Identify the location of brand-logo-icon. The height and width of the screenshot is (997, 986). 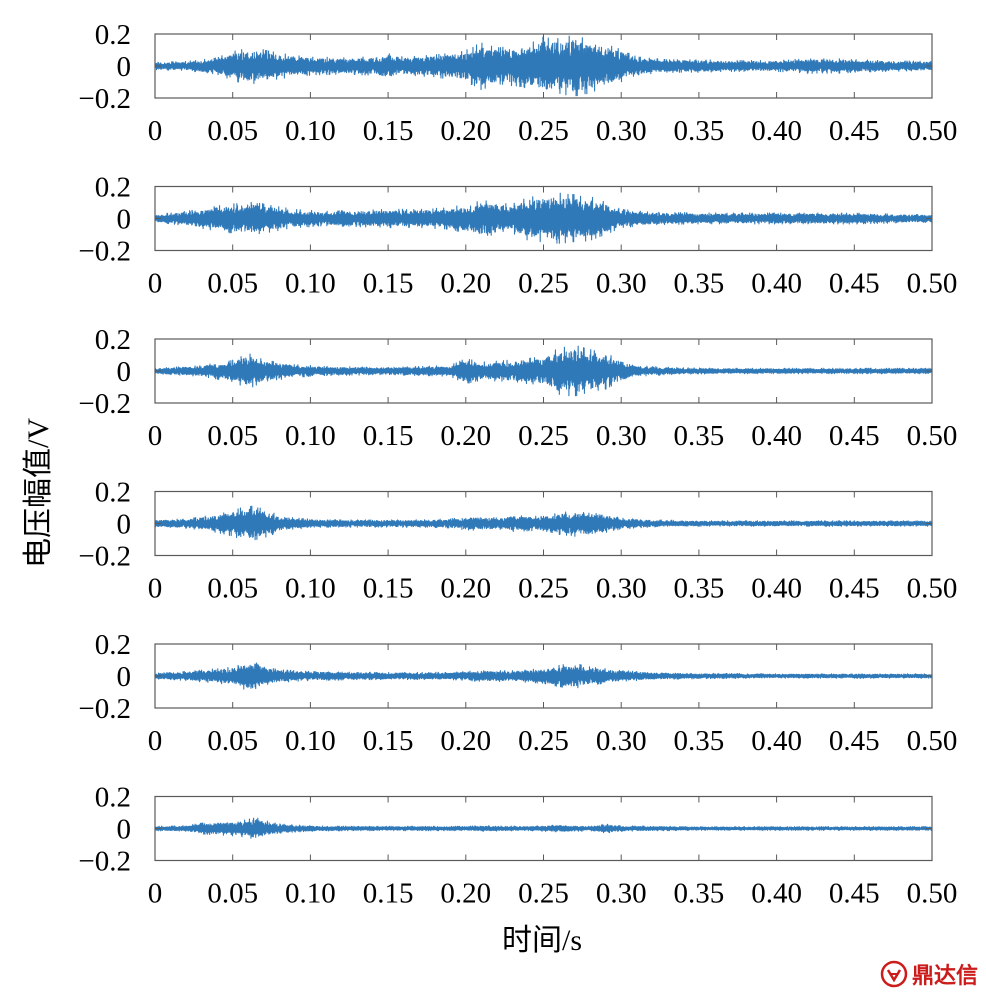
(894, 974).